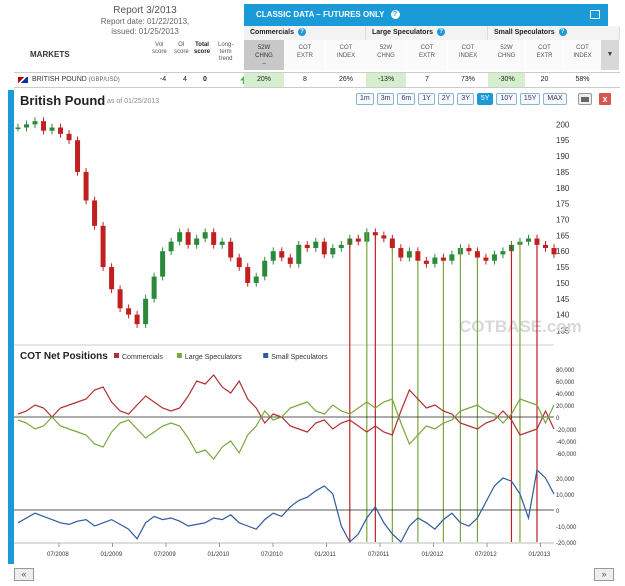 The width and height of the screenshot is (625, 586). Describe the element at coordinates (563, 188) in the screenshot. I see `price-tick-label: 180` at that location.